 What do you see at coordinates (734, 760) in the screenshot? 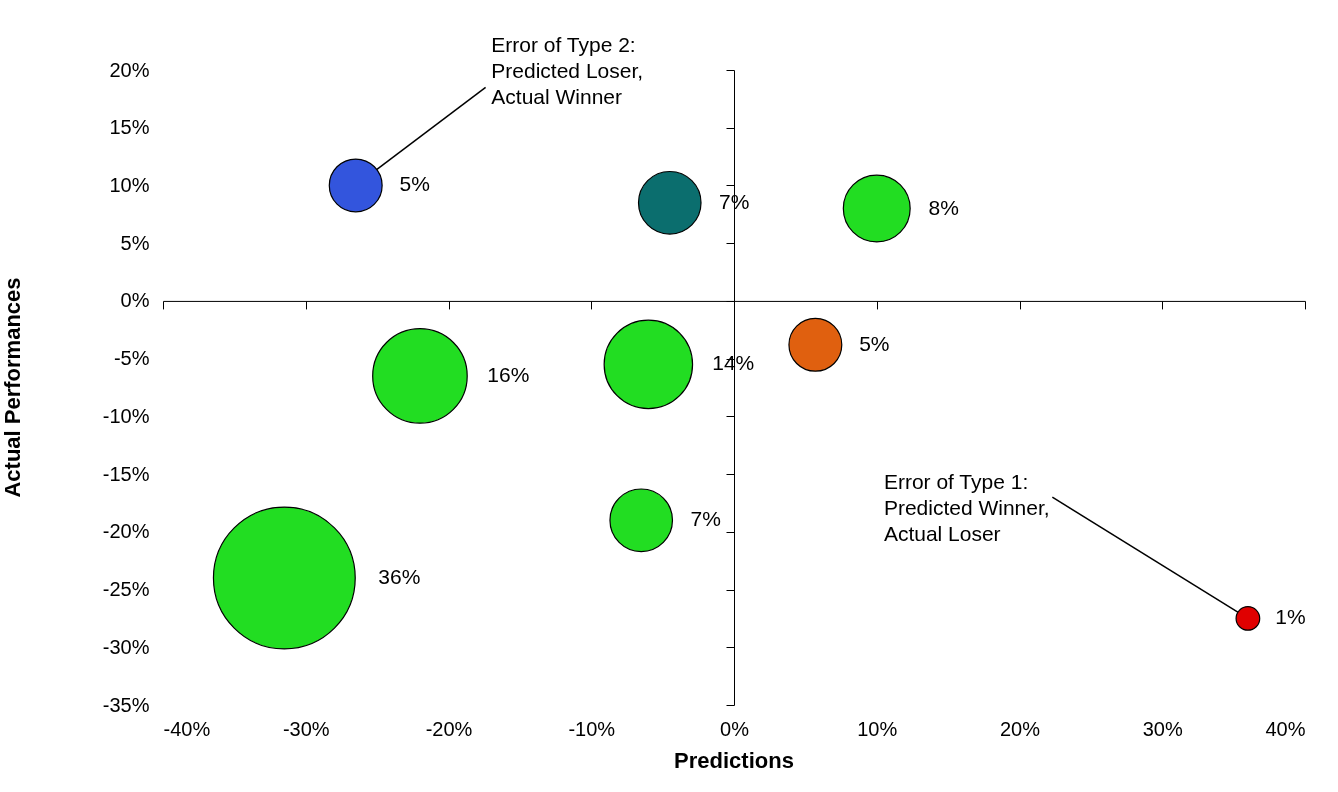
I see `x-axis-title: Predictions` at bounding box center [734, 760].